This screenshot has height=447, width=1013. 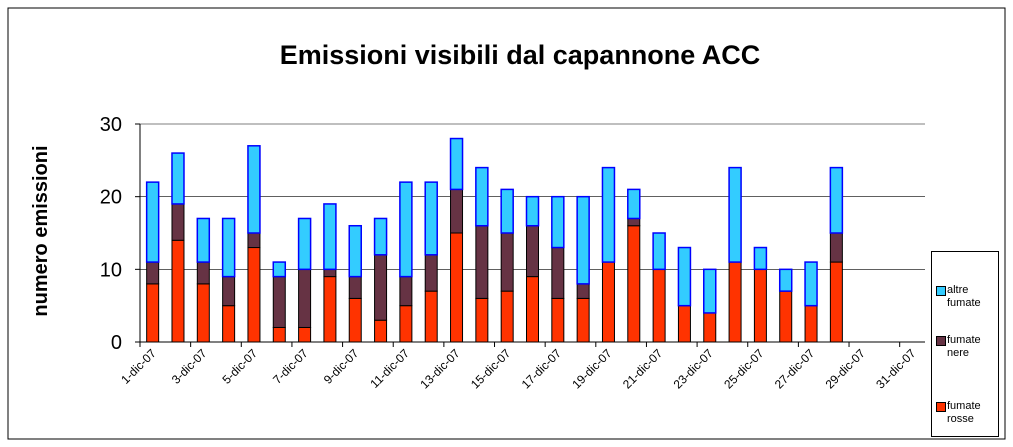 What do you see at coordinates (111, 125) in the screenshot?
I see `y-tick-label: 30` at bounding box center [111, 125].